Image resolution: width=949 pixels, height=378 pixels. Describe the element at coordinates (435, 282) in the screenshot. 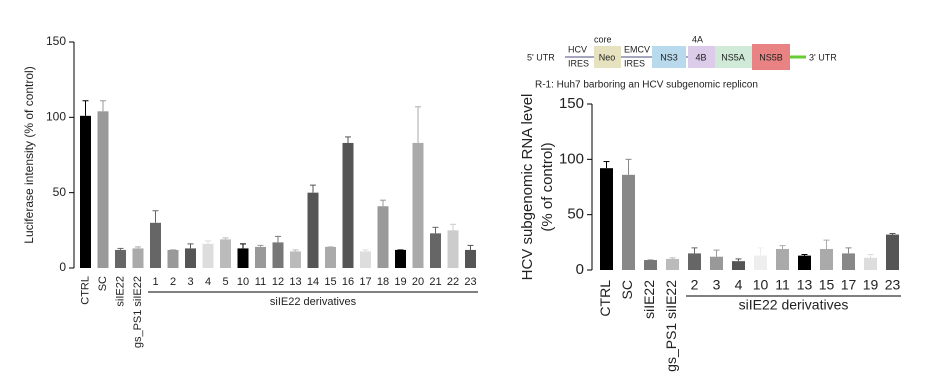

I see `x-tick-label: 21` at that location.